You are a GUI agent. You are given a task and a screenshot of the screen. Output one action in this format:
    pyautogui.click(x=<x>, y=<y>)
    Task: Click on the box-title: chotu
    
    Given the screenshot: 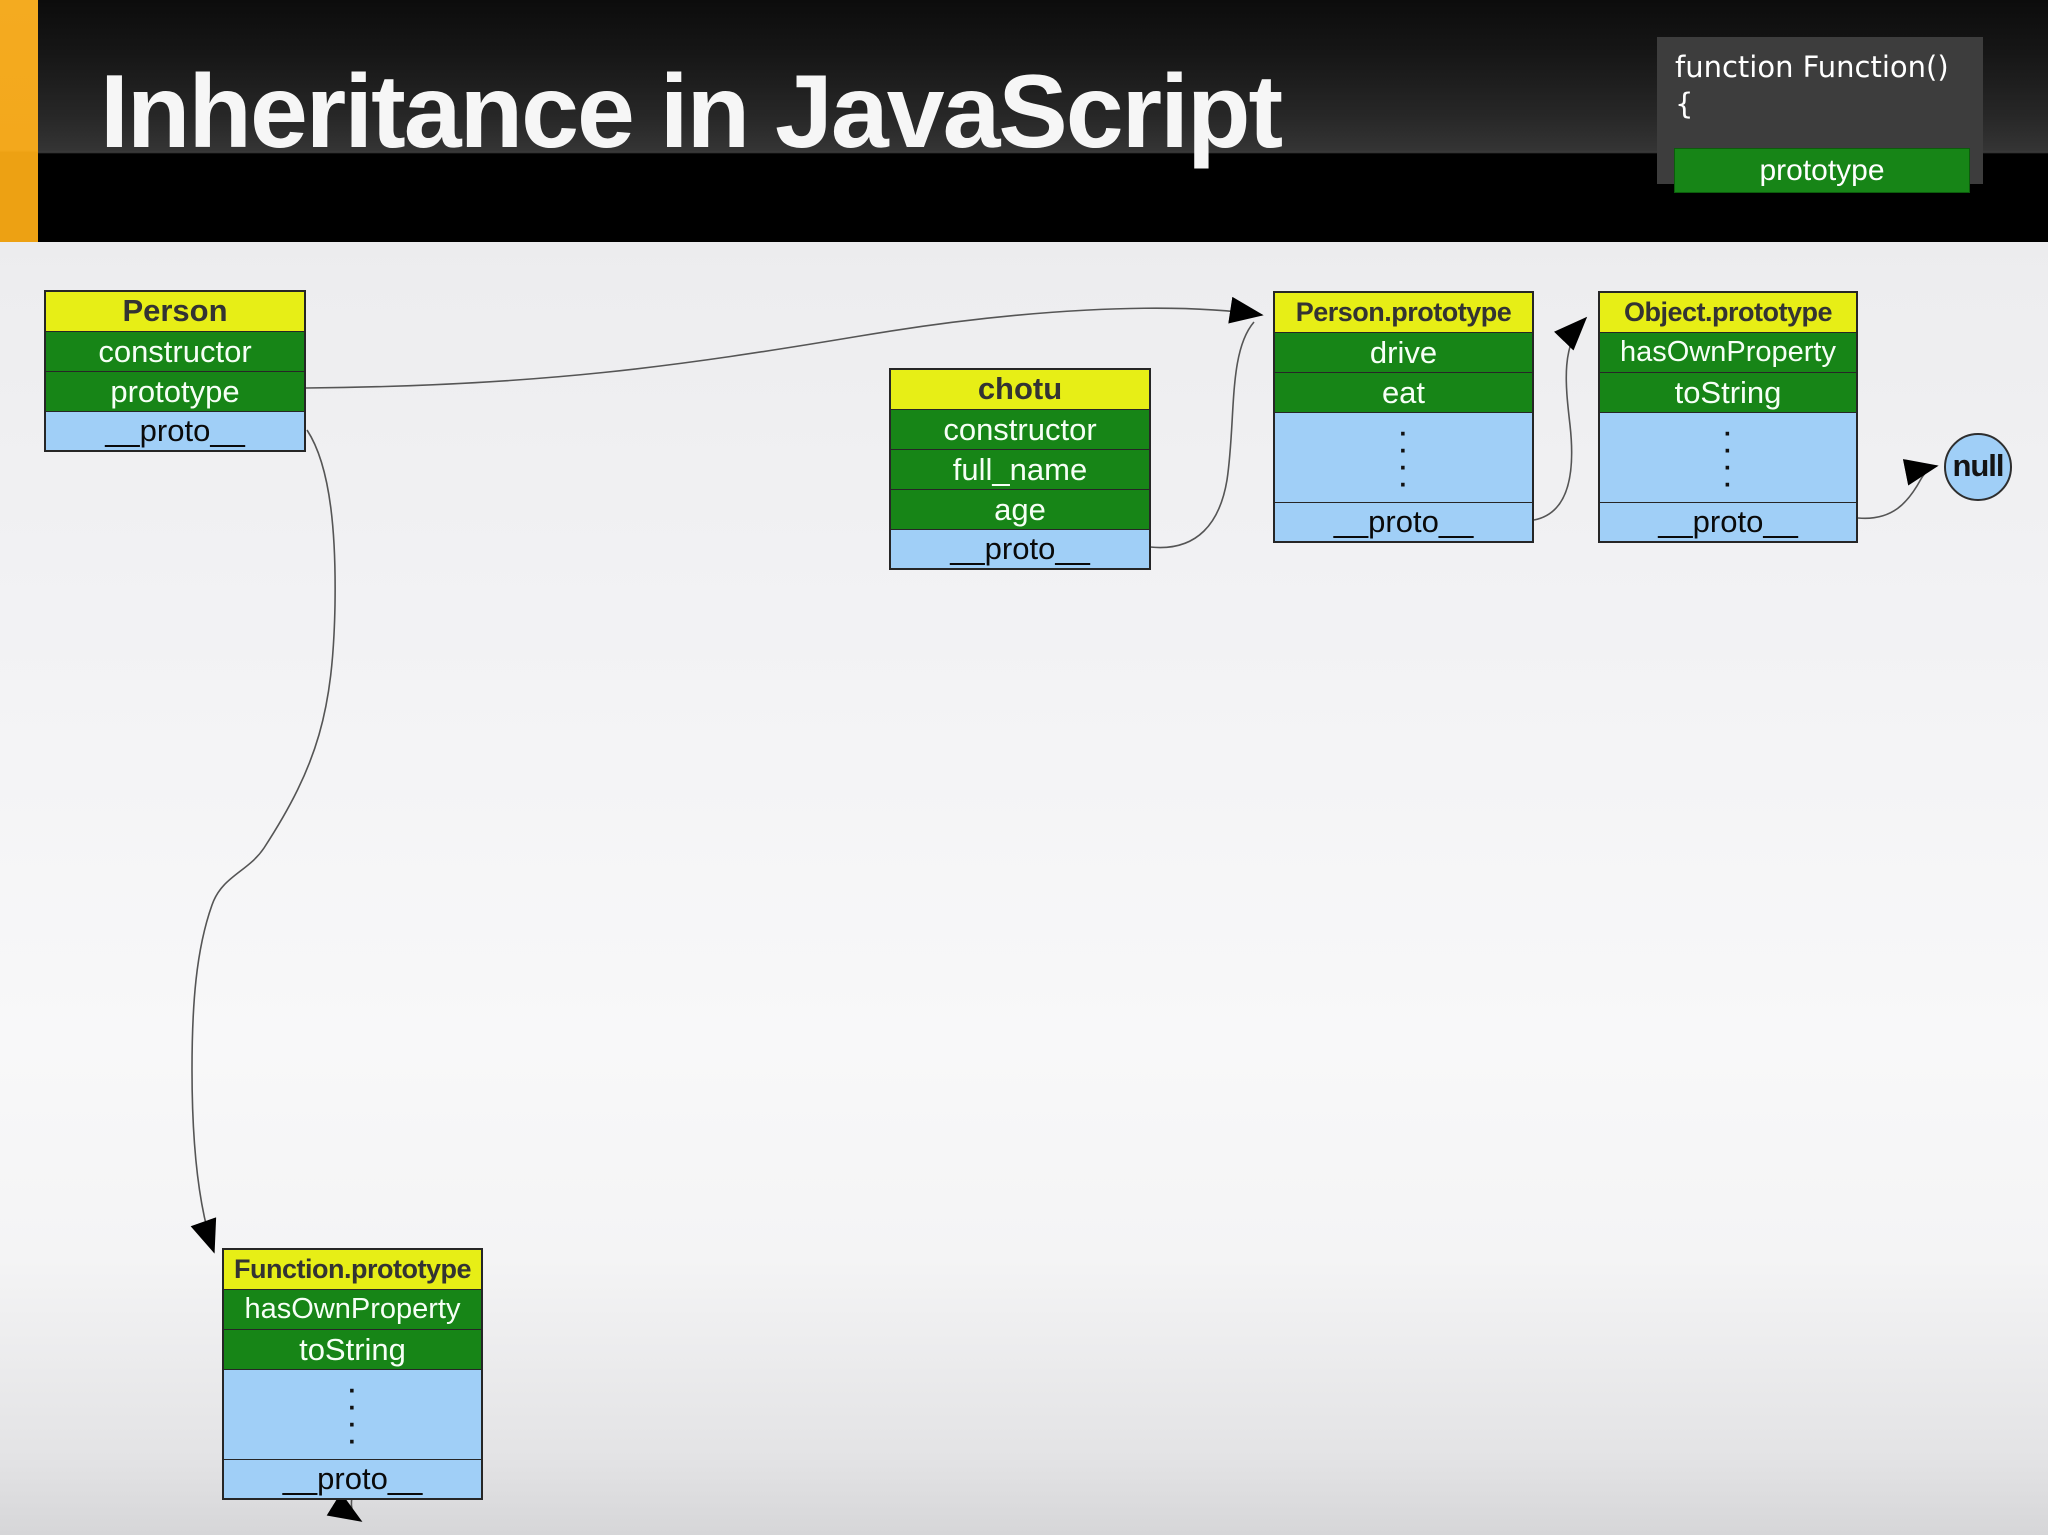 What is the action you would take?
    pyautogui.click(x=1020, y=389)
    